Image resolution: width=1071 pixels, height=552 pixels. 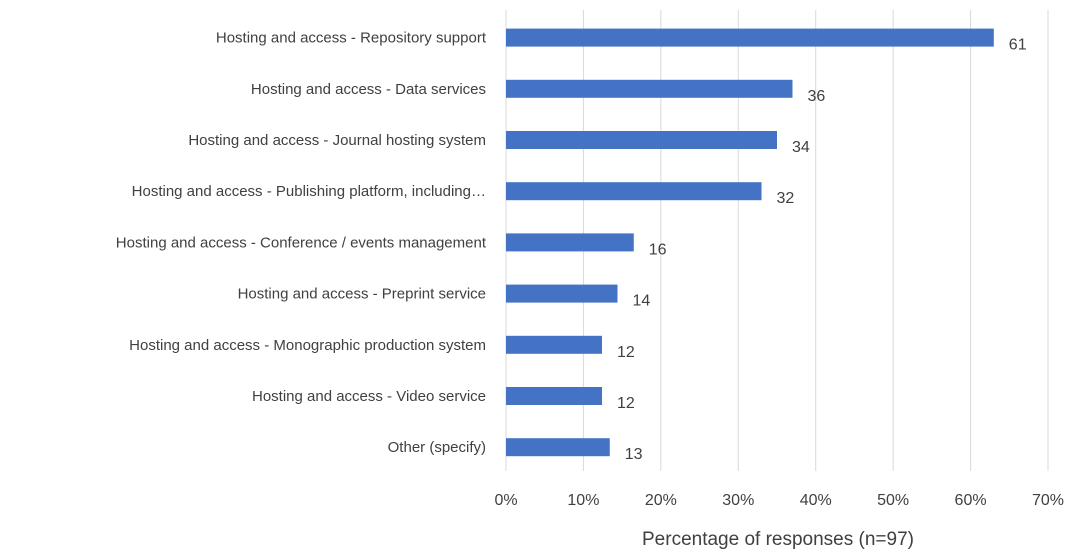 What do you see at coordinates (583, 500) in the screenshot?
I see `x-tick-label: 10%` at bounding box center [583, 500].